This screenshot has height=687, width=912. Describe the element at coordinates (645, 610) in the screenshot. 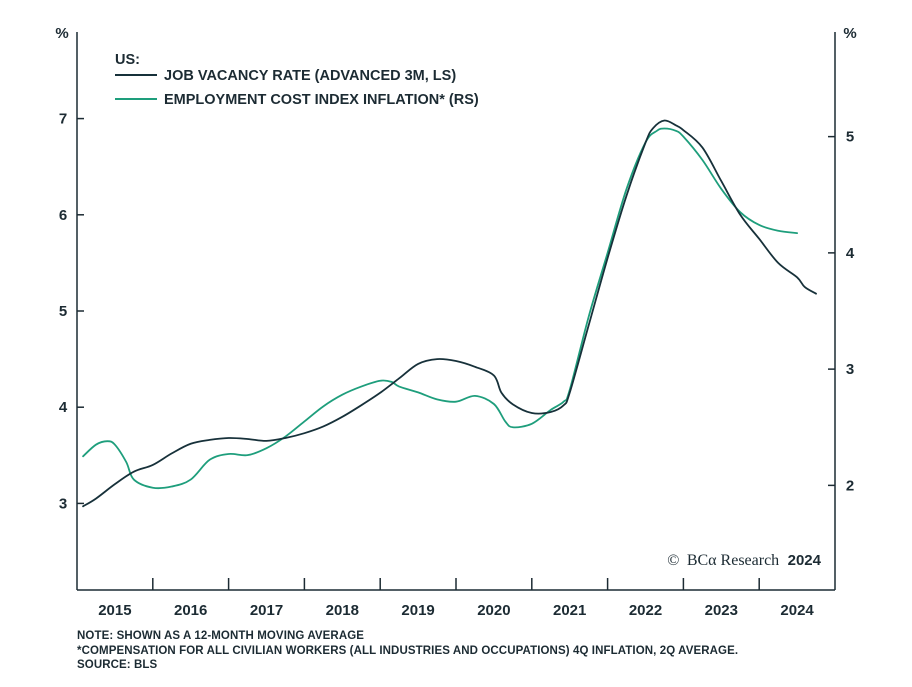

I see `x-axis-tick-label: 2022` at that location.